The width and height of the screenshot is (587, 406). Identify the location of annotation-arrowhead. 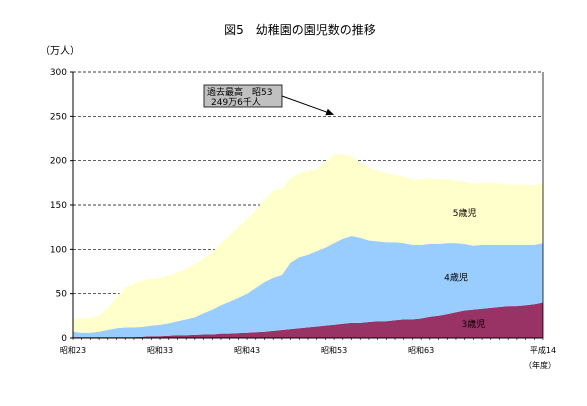
(330, 112).